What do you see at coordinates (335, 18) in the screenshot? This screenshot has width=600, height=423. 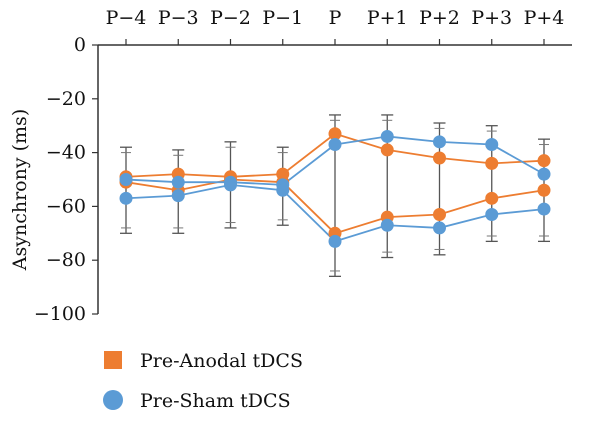 I see `x-tick-label: P` at bounding box center [335, 18].